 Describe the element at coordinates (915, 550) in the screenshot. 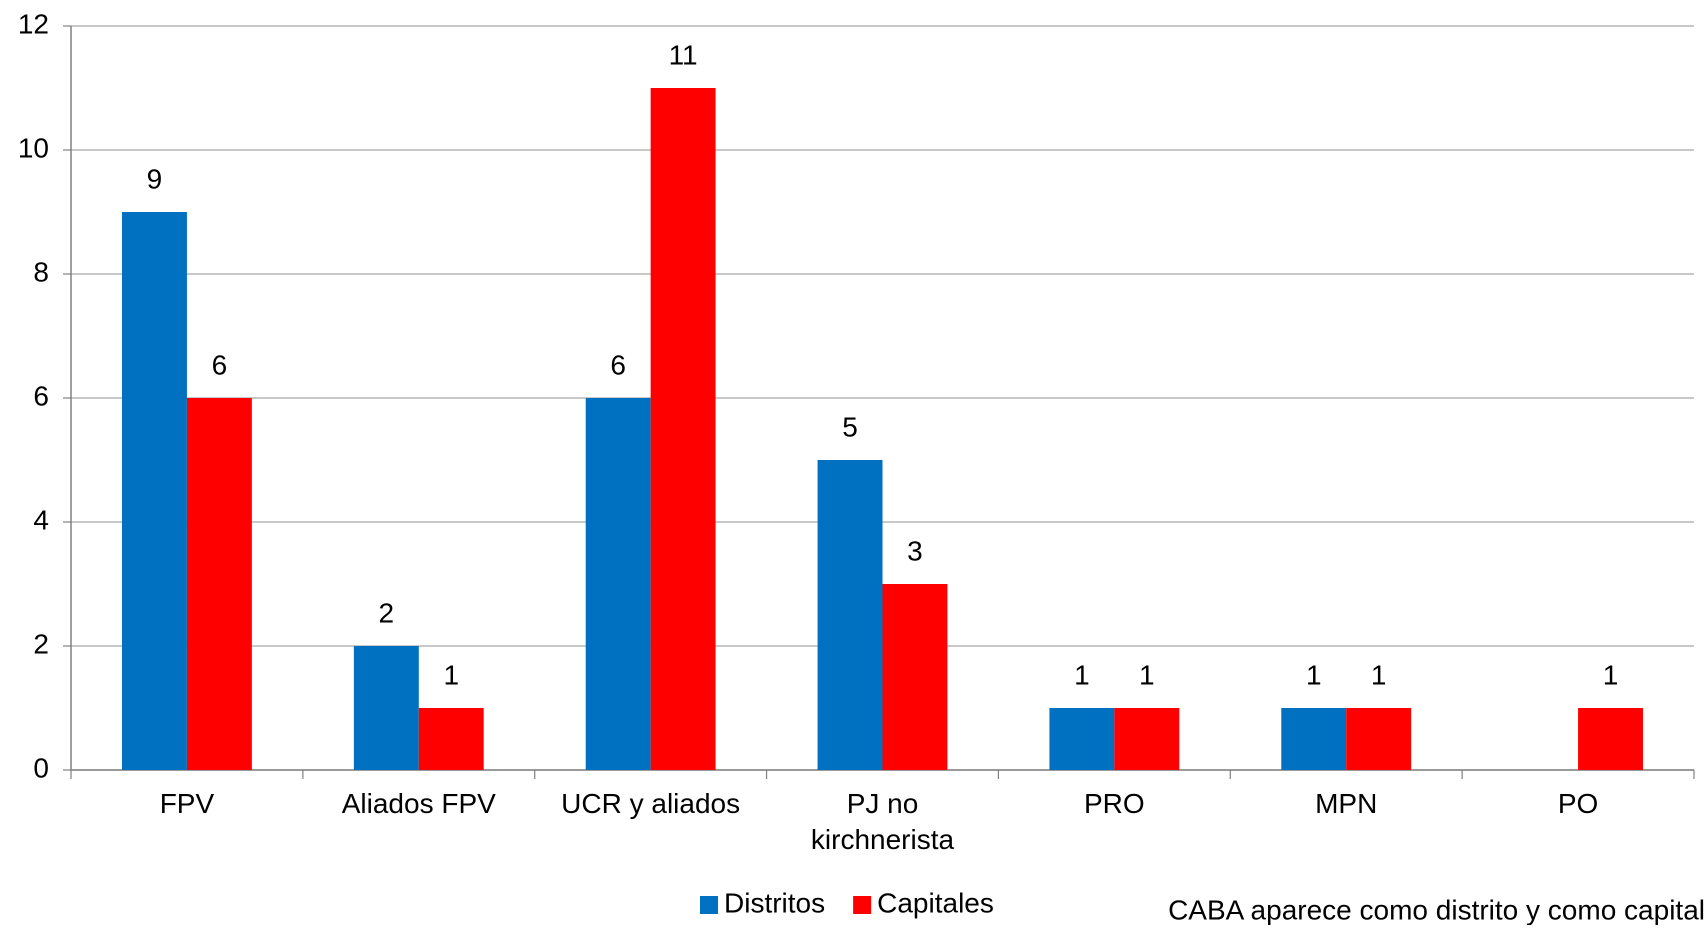

I see `value-label: 3` at that location.